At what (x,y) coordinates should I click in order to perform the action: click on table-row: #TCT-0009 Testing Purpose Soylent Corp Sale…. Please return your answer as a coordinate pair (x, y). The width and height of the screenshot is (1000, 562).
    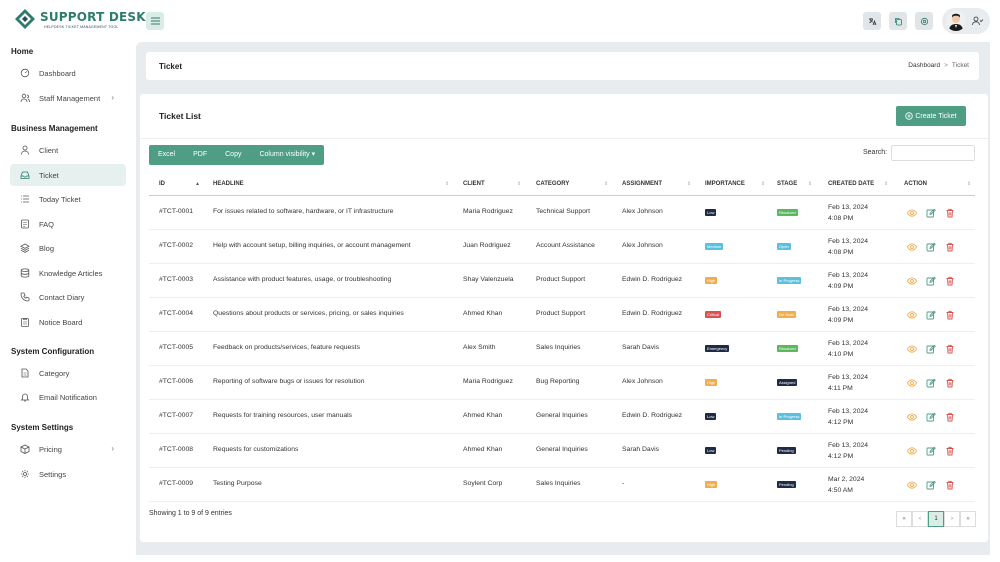
    Looking at the image, I should click on (562, 485).